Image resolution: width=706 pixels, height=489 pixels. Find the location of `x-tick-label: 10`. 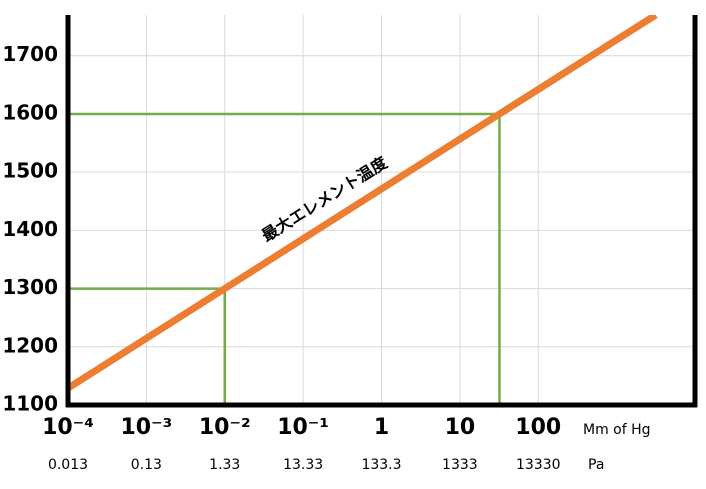

x-tick-label: 10 is located at coordinates (460, 427).